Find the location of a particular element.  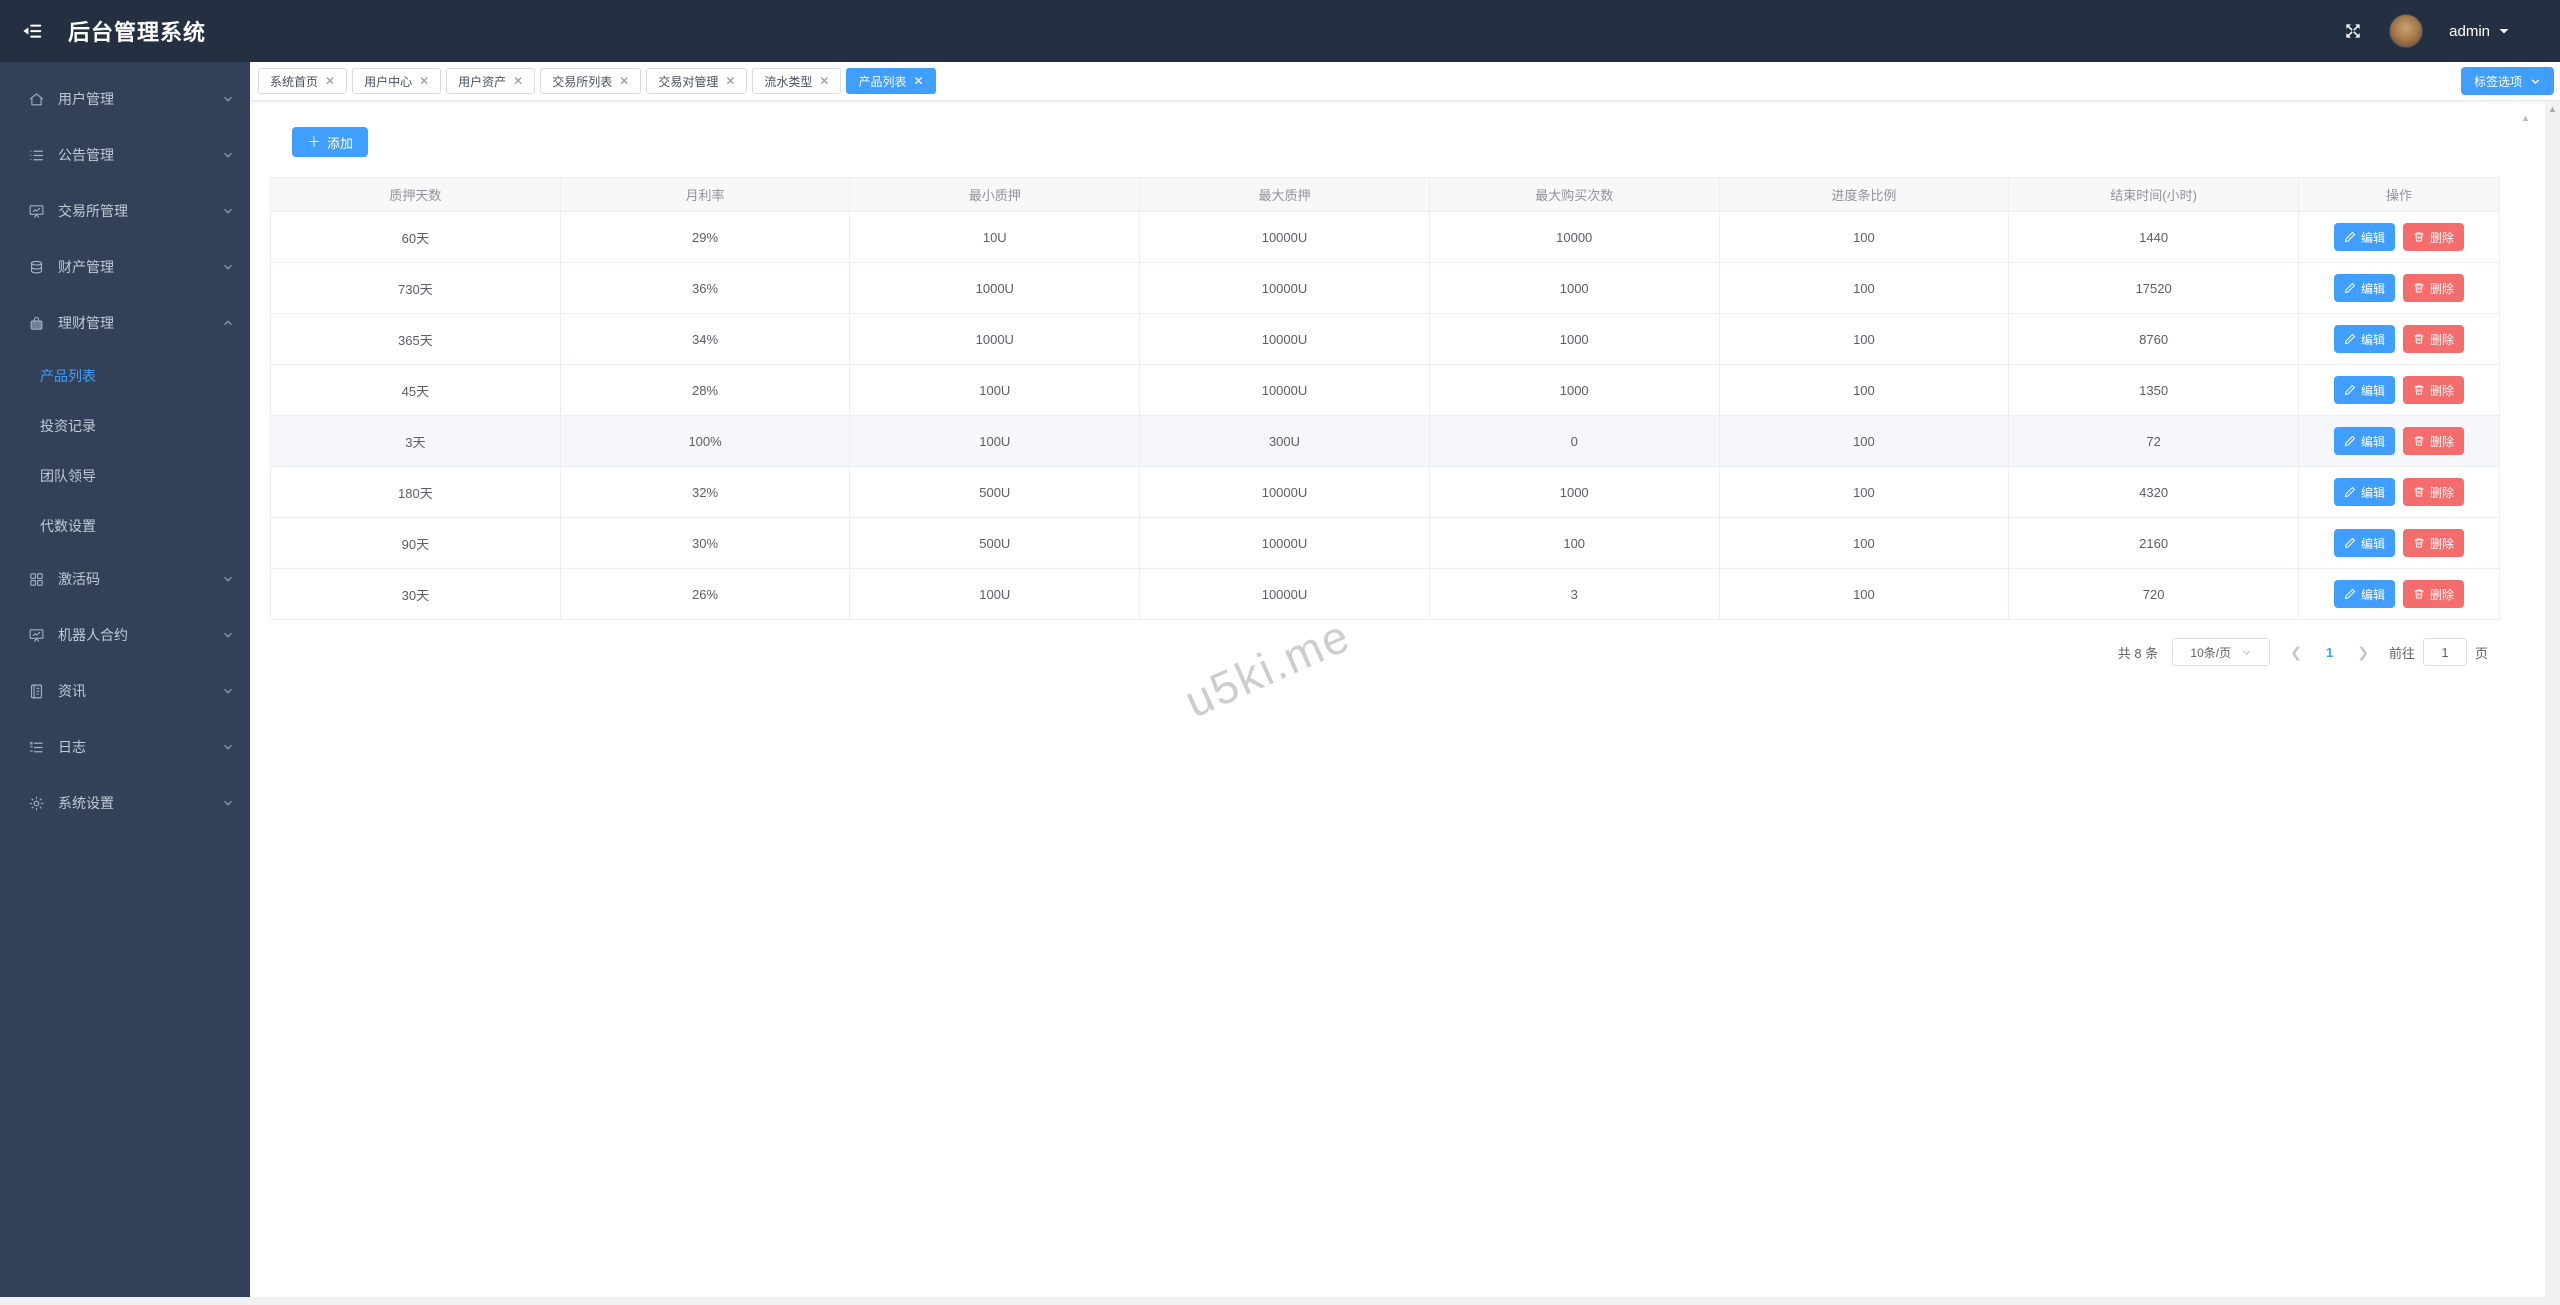

tab-flow-type: 流水类型 ✕ is located at coordinates (797, 81).